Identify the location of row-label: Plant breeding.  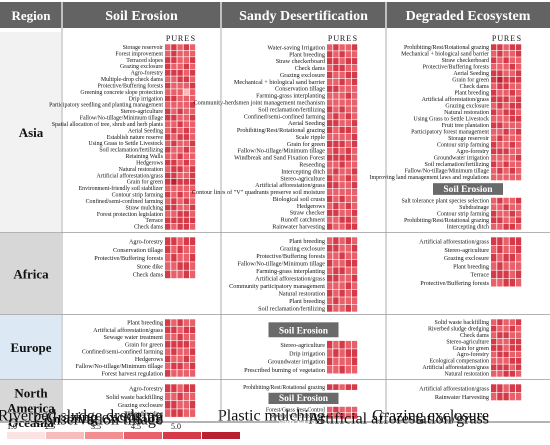
(471, 266).